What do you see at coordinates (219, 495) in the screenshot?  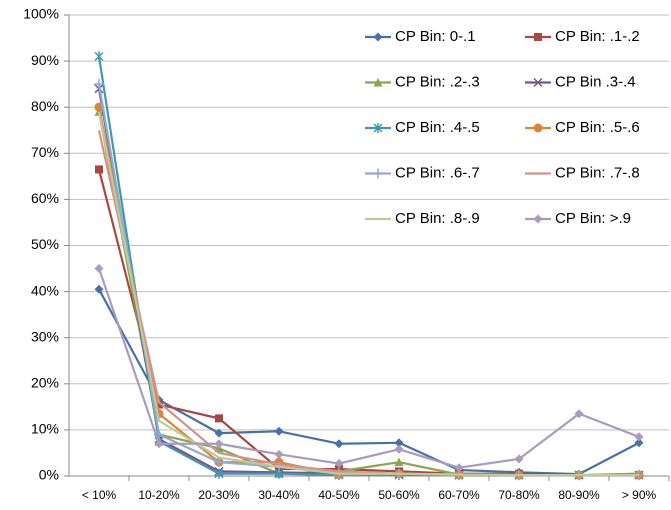 I see `x-tick-label: 20-30%` at bounding box center [219, 495].